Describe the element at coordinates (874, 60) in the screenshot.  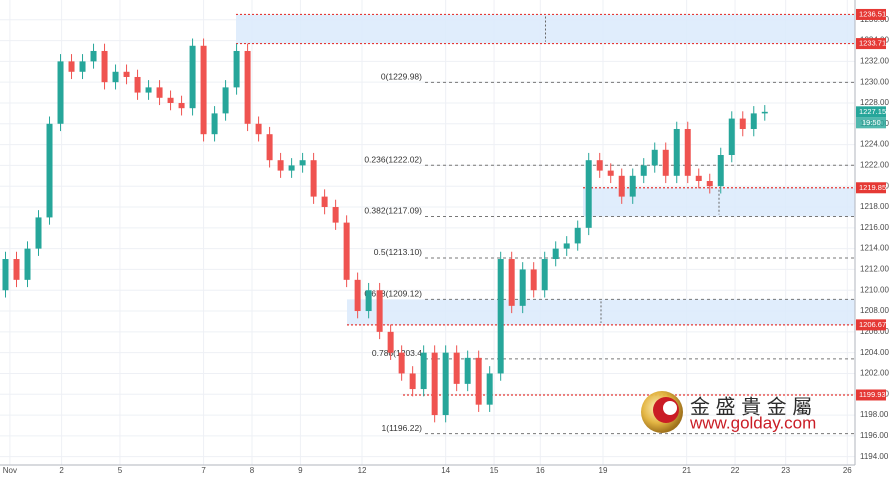
I see `y-tick-label: 1232.00` at that location.